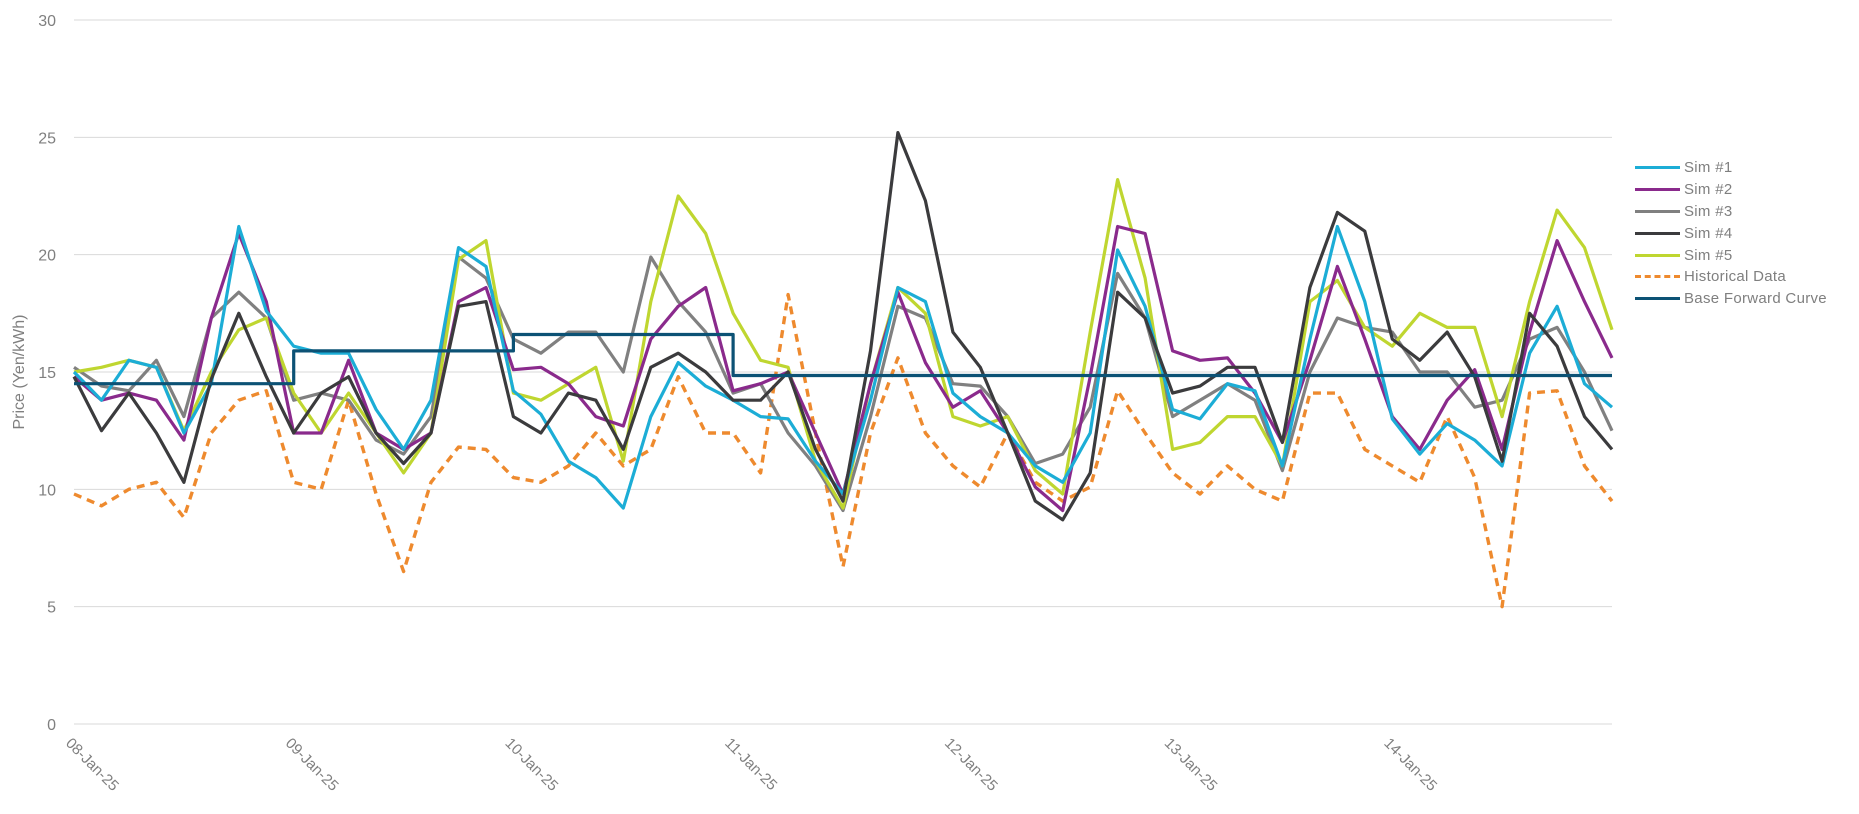 This screenshot has width=1859, height=814. What do you see at coordinates (1708, 255) in the screenshot?
I see `legend-label: Sim #5` at bounding box center [1708, 255].